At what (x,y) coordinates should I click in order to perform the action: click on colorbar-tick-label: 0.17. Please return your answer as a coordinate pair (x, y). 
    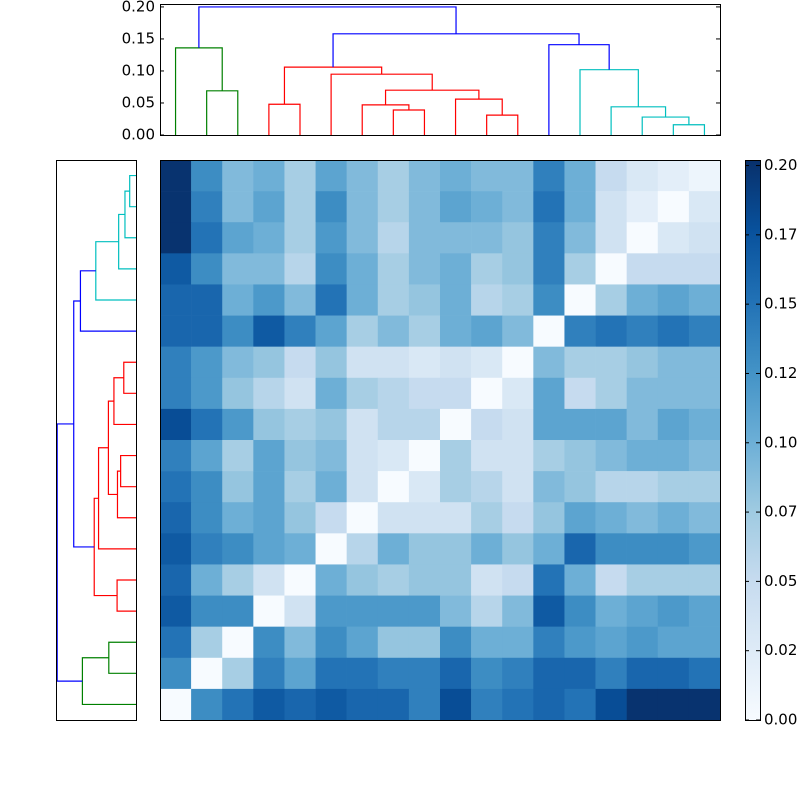
    Looking at the image, I should click on (780, 234).